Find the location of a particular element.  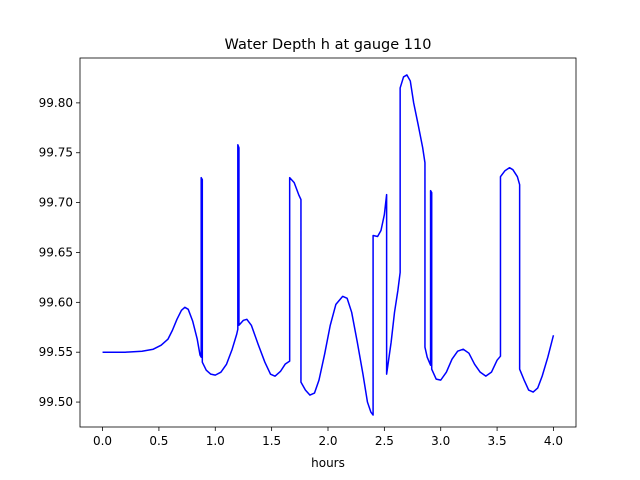

x-axis-label: hours is located at coordinates (328, 463).